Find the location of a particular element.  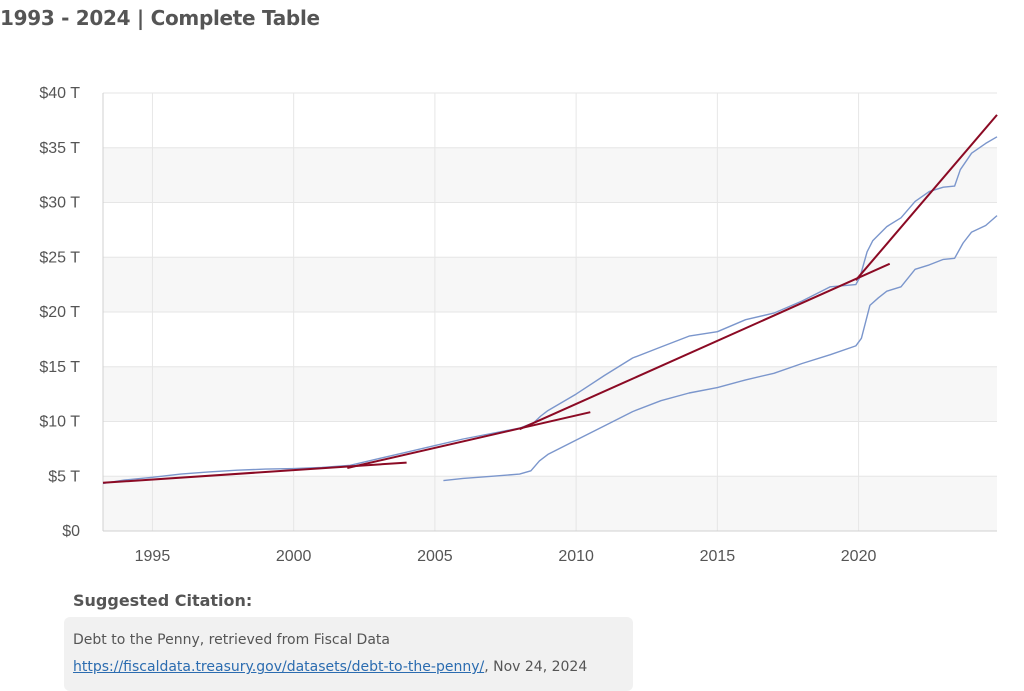

x-tick-label: 2000 is located at coordinates (294, 556).